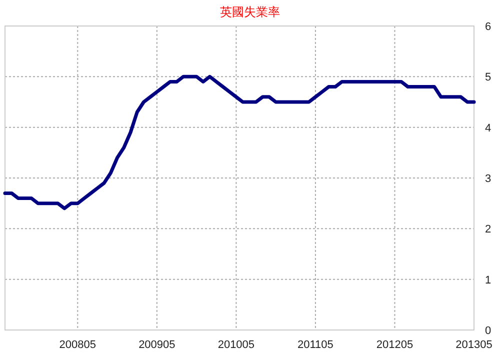  What do you see at coordinates (488, 78) in the screenshot?
I see `y-tick-label: 5` at bounding box center [488, 78].